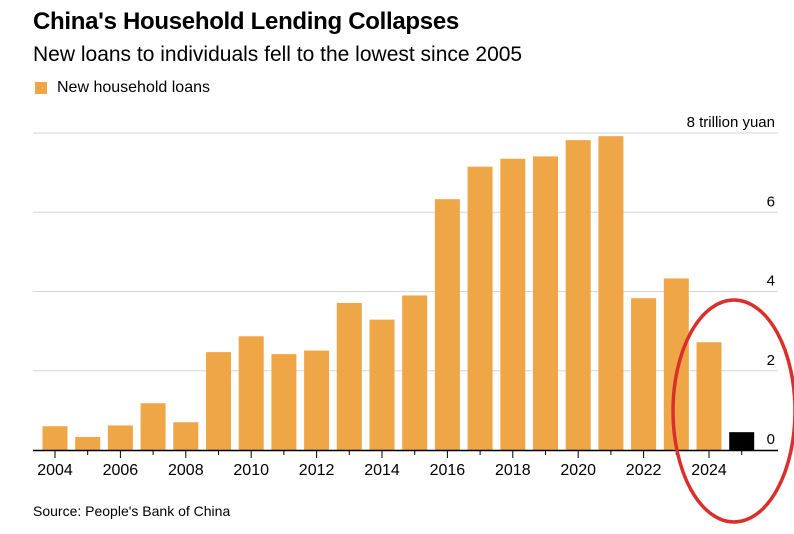 This screenshot has height=534, width=794. What do you see at coordinates (578, 470) in the screenshot?
I see `x-tick-label: 2020` at bounding box center [578, 470].